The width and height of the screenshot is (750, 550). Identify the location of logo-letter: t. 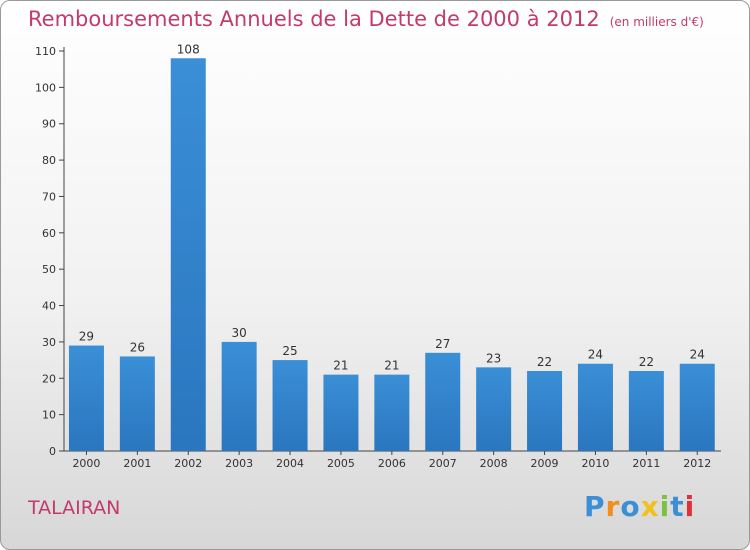
(677, 506).